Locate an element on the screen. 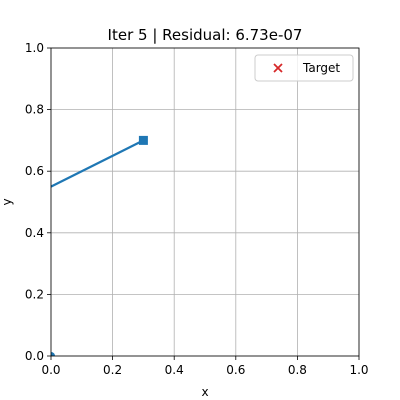  y-tick-label: 0.8 is located at coordinates (34, 110).